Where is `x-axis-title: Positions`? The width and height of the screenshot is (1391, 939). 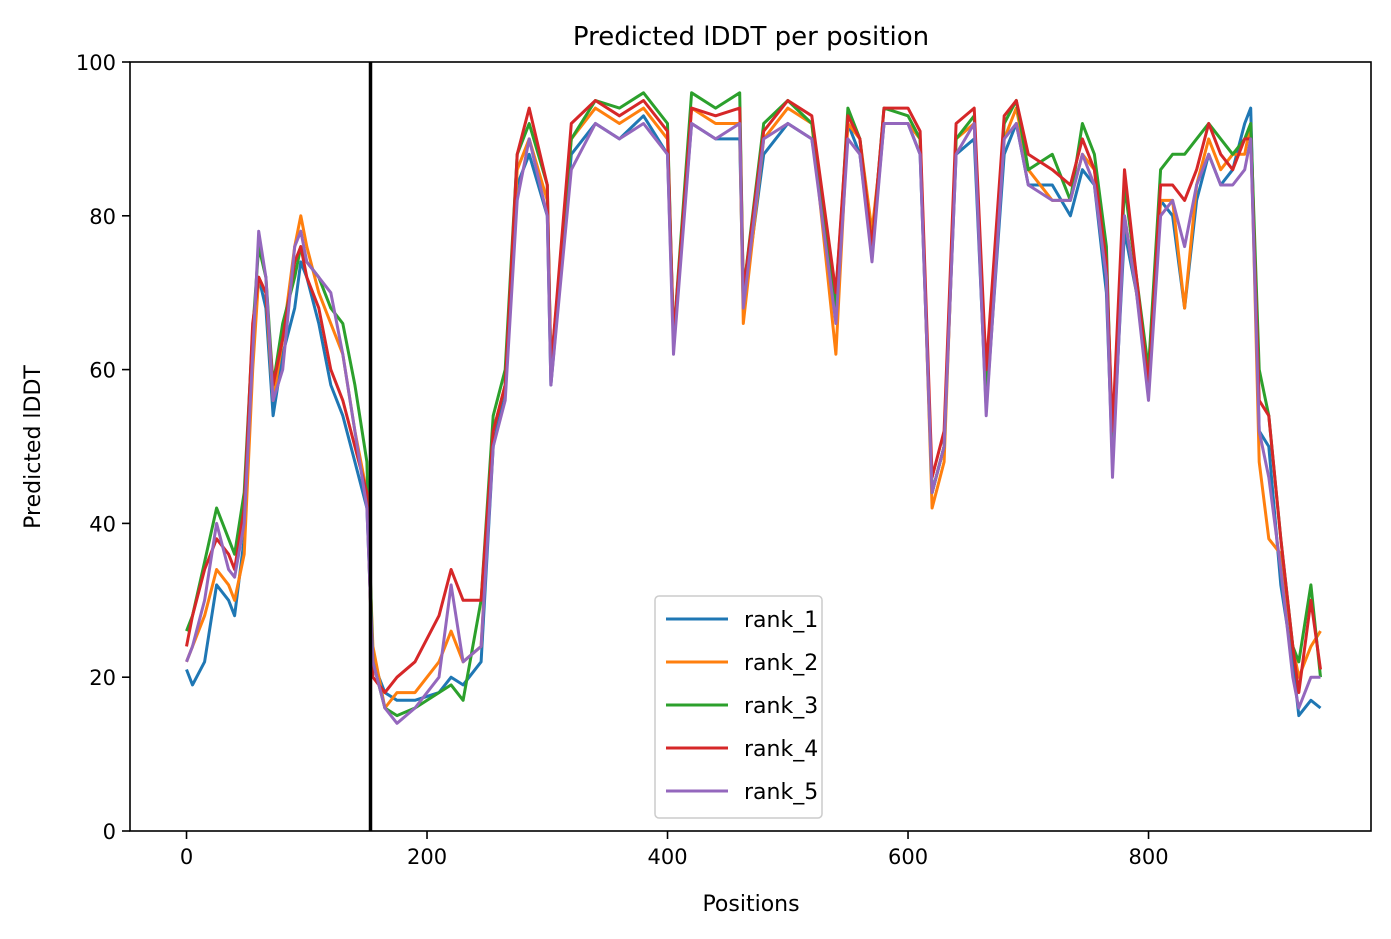
x-axis-title: Positions is located at coordinates (750, 904).